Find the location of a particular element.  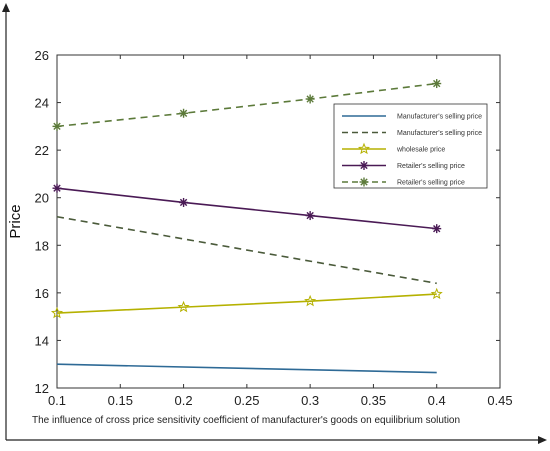

x-tick-label: 0.3 is located at coordinates (310, 400).